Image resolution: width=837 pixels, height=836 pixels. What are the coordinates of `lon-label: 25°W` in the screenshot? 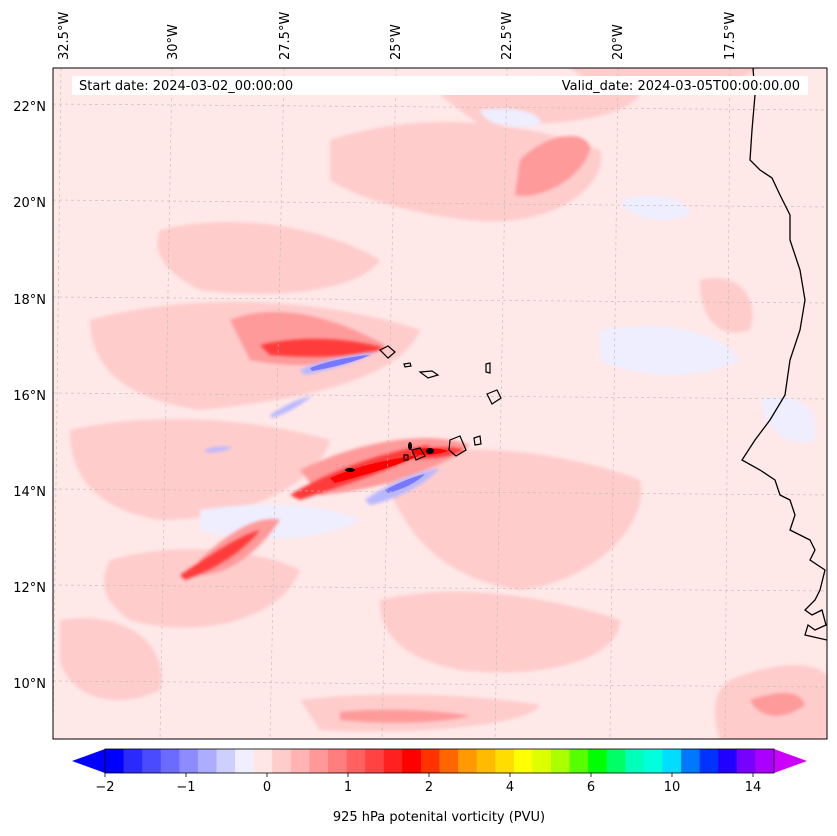 It's located at (396, 42).